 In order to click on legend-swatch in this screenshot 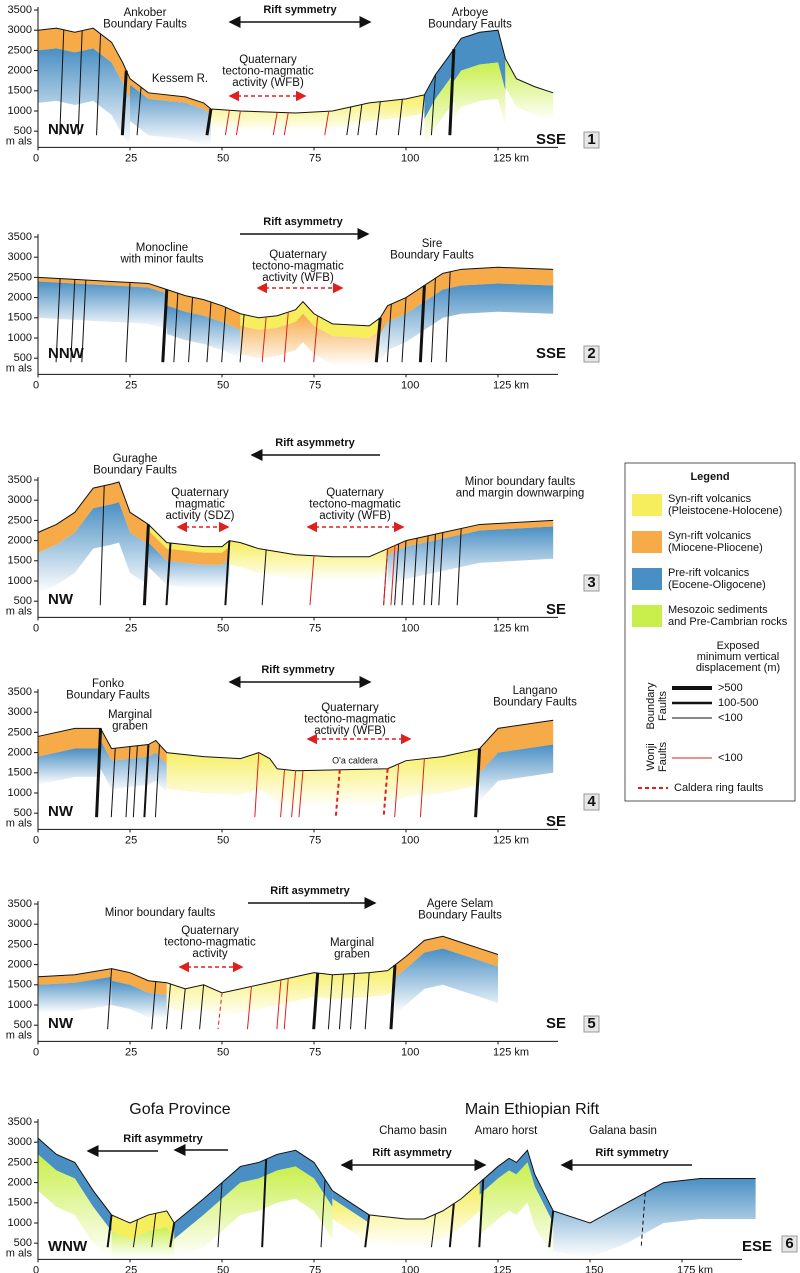, I will do `click(647, 505)`.